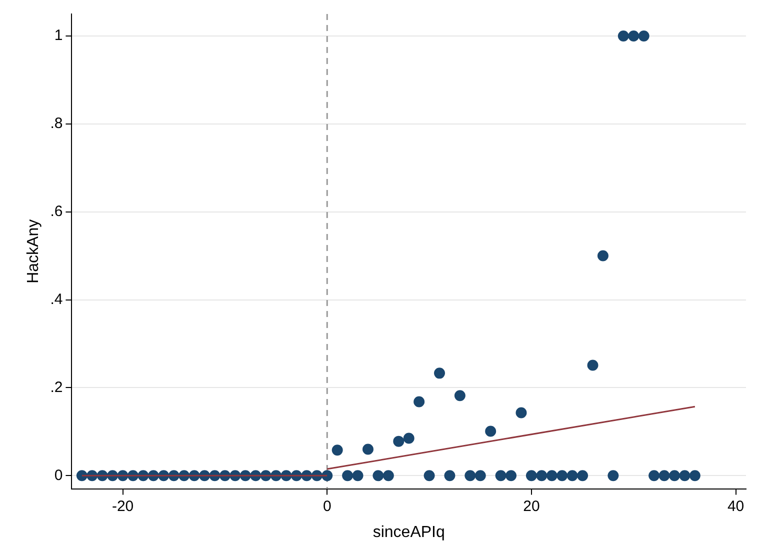 Image resolution: width=764 pixels, height=556 pixels. Describe the element at coordinates (58, 475) in the screenshot. I see `y-tick-label: 0` at that location.